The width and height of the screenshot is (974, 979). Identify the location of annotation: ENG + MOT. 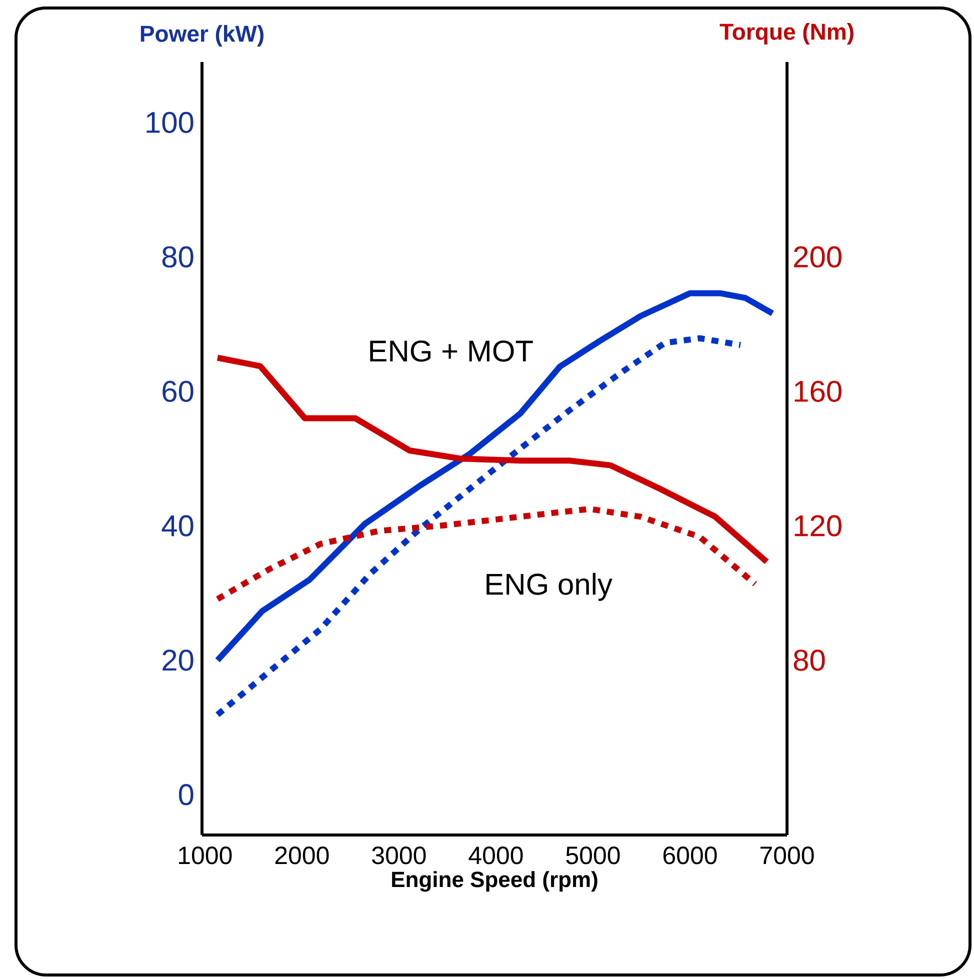
(451, 351).